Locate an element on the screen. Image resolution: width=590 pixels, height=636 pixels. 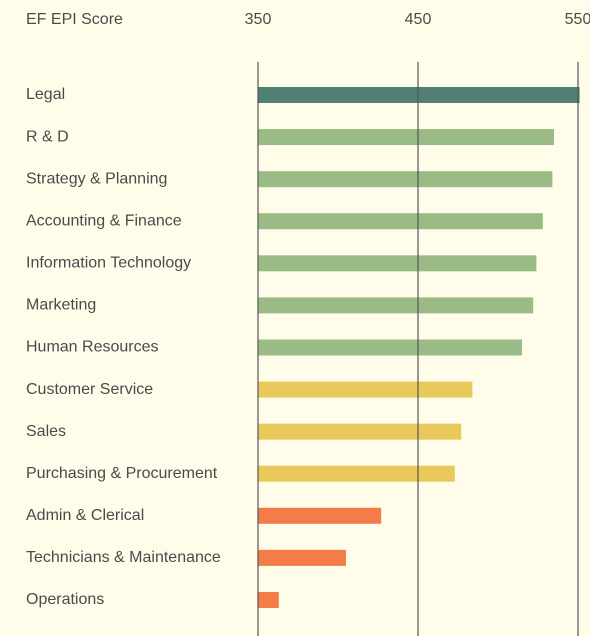
x-tick-label: 350 is located at coordinates (258, 19).